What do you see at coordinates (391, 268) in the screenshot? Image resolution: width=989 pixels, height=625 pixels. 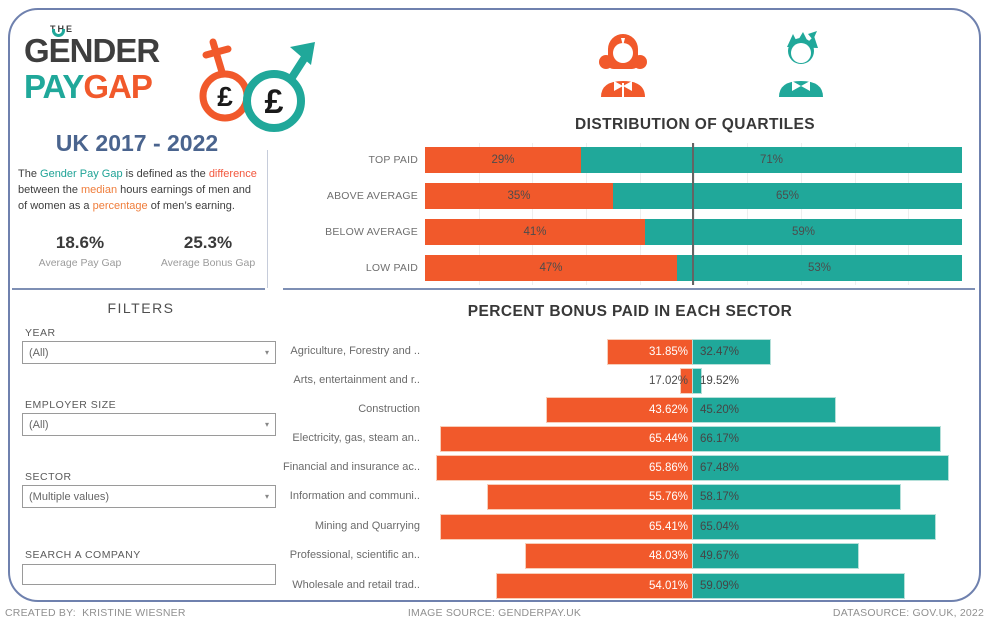 I see `quartile-row-label: LOW PAID` at bounding box center [391, 268].